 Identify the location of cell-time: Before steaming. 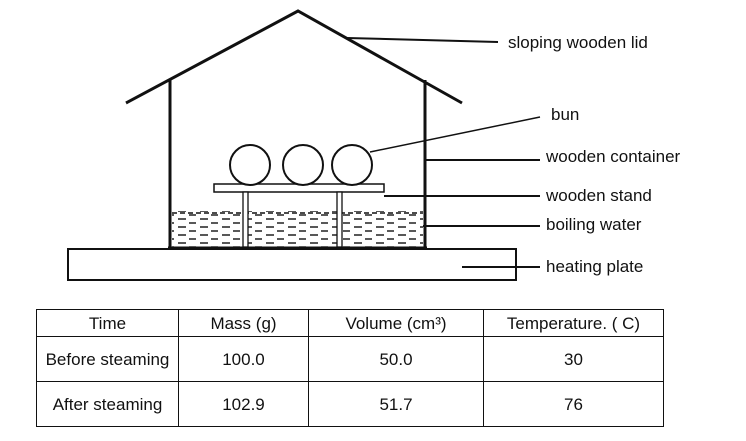
(107, 359).